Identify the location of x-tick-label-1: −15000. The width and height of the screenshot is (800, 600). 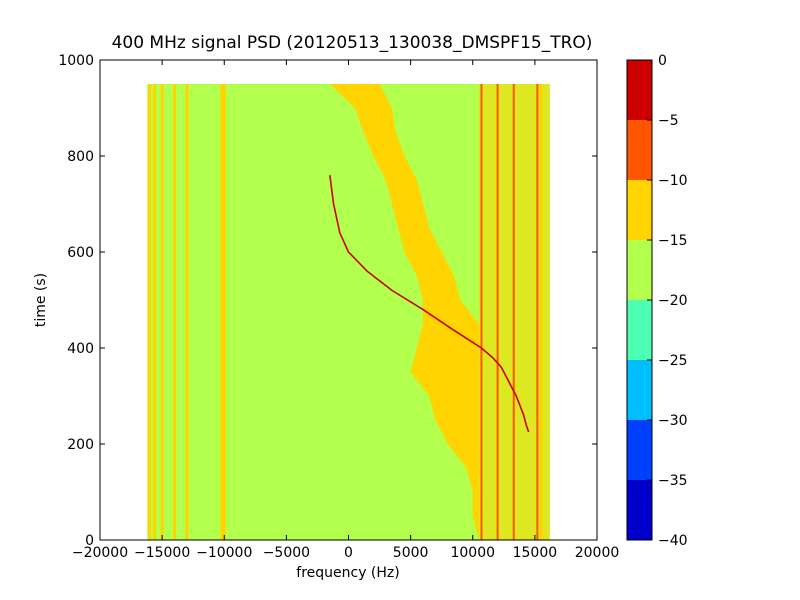
(162, 553).